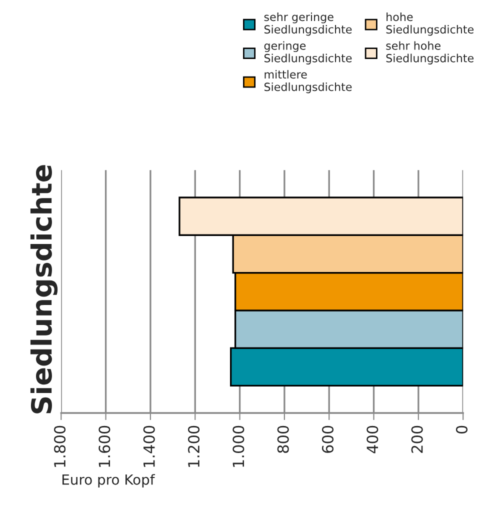 Image resolution: width=489 pixels, height=508 pixels. Describe the element at coordinates (60, 446) in the screenshot. I see `x-tick-label: 1.800` at that location.